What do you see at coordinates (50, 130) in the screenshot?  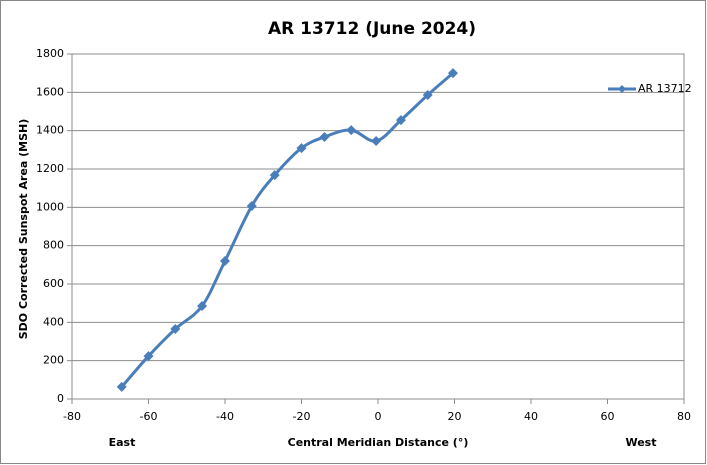 I see `y-tick-label: 1400` at bounding box center [50, 130].